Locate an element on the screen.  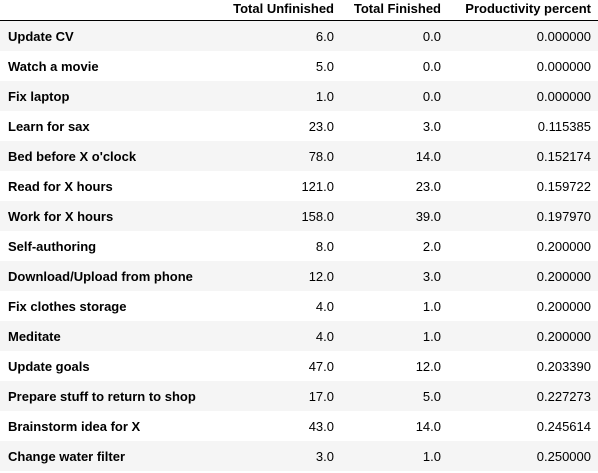
cell-total-unfinished: 23.0 is located at coordinates (321, 126).